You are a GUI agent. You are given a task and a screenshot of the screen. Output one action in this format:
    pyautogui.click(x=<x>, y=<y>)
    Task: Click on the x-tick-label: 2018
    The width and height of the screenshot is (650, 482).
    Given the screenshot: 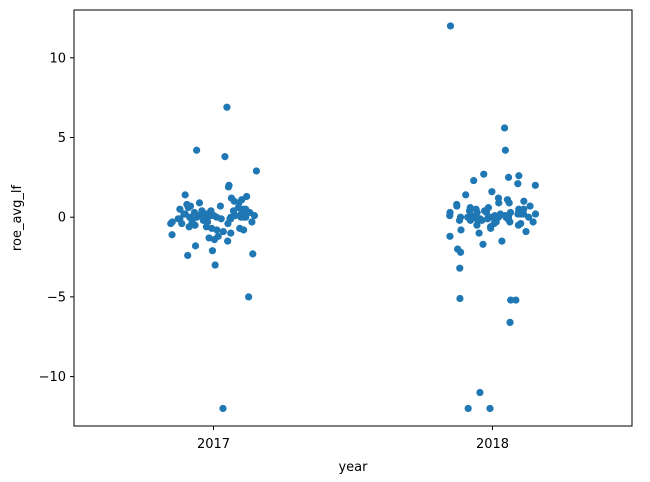 What is the action you would take?
    pyautogui.click(x=492, y=444)
    